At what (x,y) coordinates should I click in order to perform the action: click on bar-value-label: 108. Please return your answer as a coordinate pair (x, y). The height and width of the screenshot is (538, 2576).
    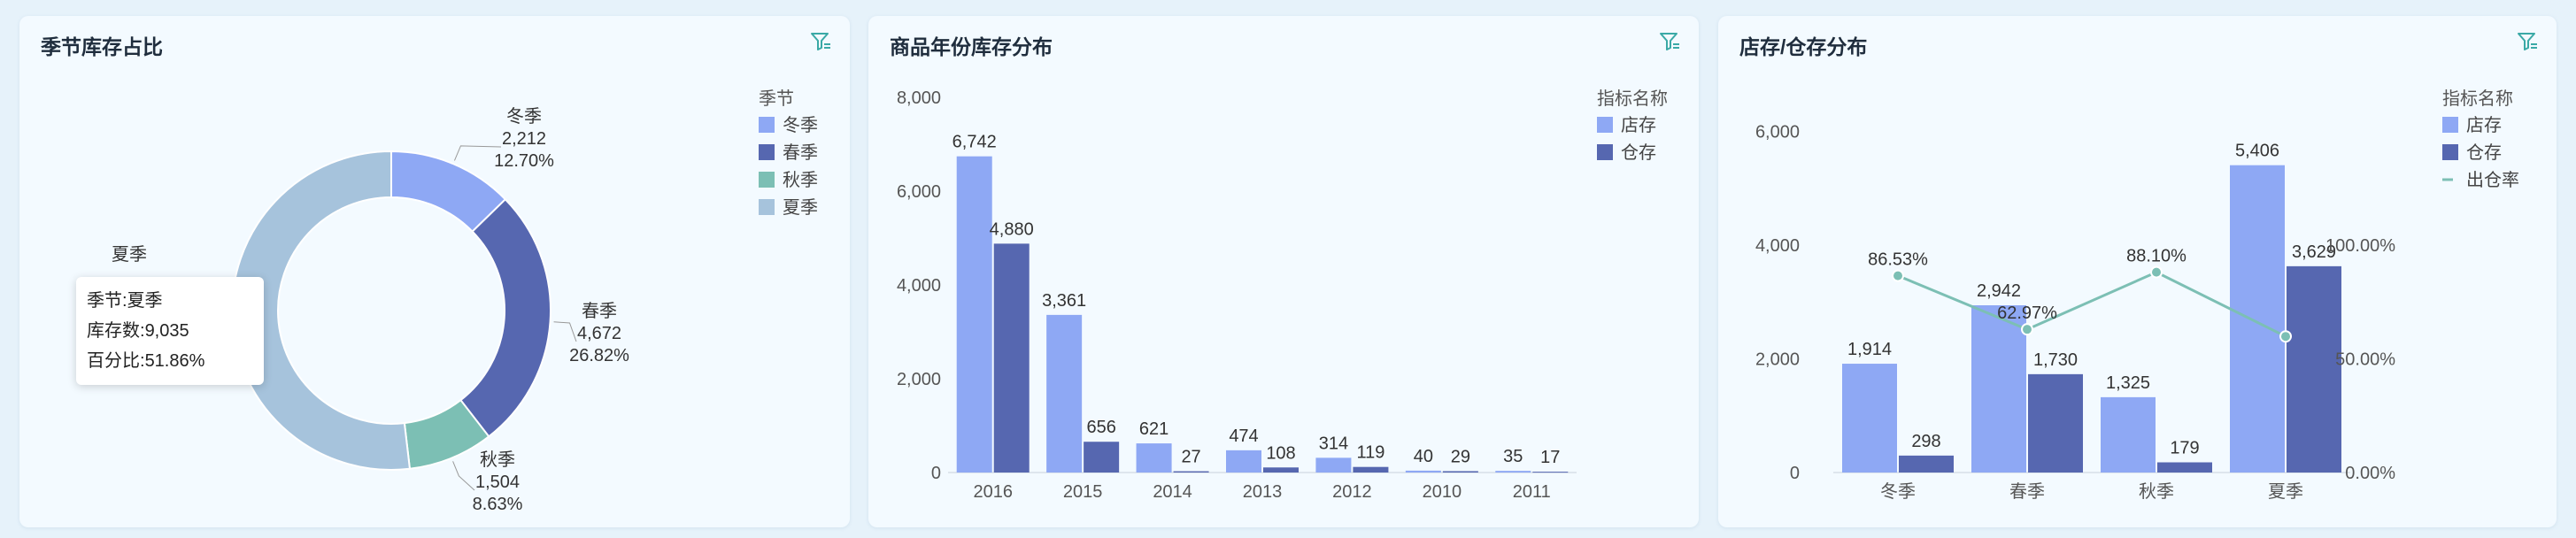
    Looking at the image, I should click on (1280, 453).